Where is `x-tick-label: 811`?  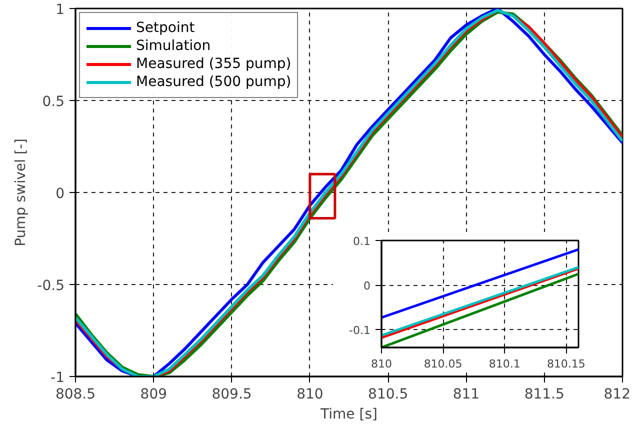
x-tick-label: 811 is located at coordinates (466, 394).